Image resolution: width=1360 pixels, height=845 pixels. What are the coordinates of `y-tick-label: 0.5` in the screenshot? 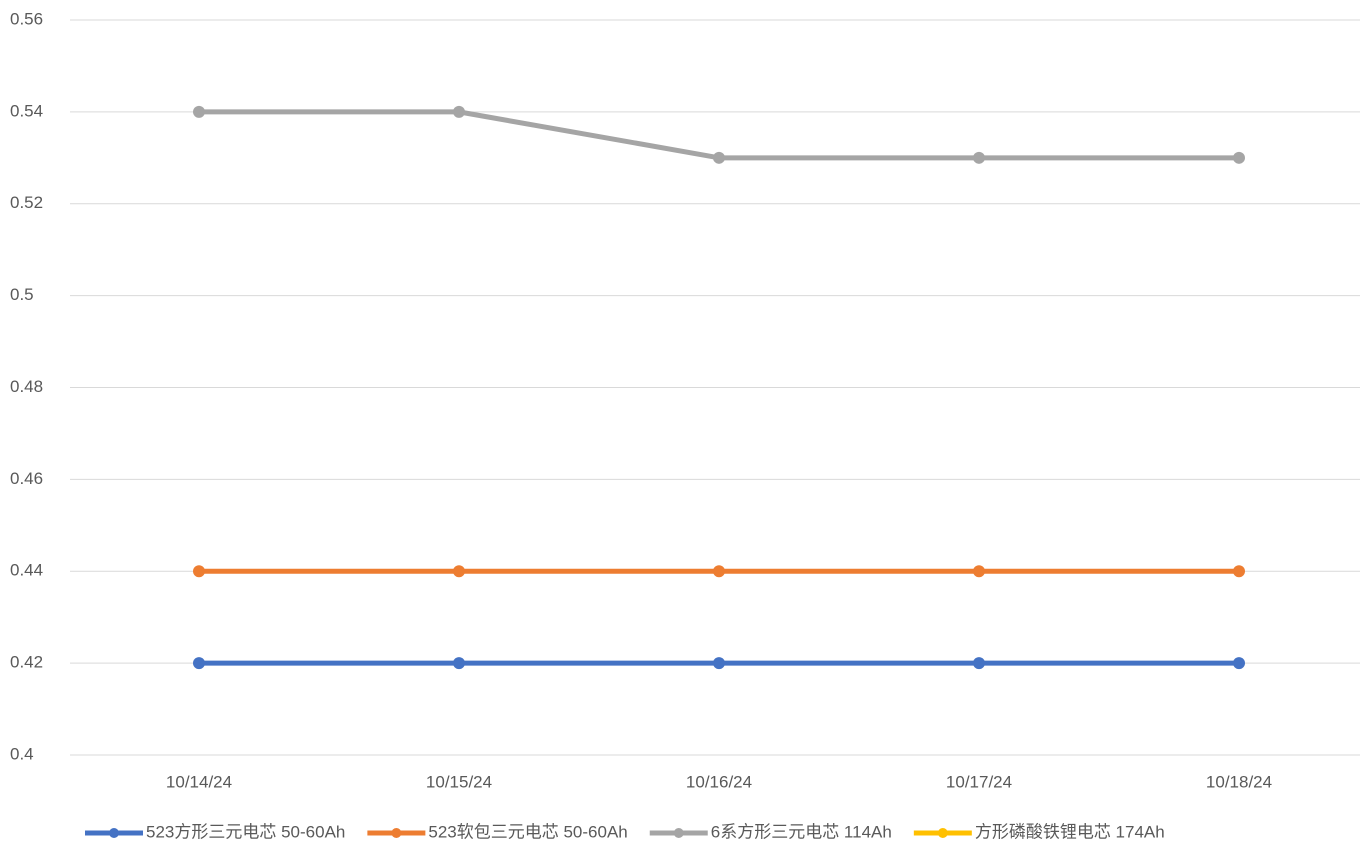 It's located at (22, 294).